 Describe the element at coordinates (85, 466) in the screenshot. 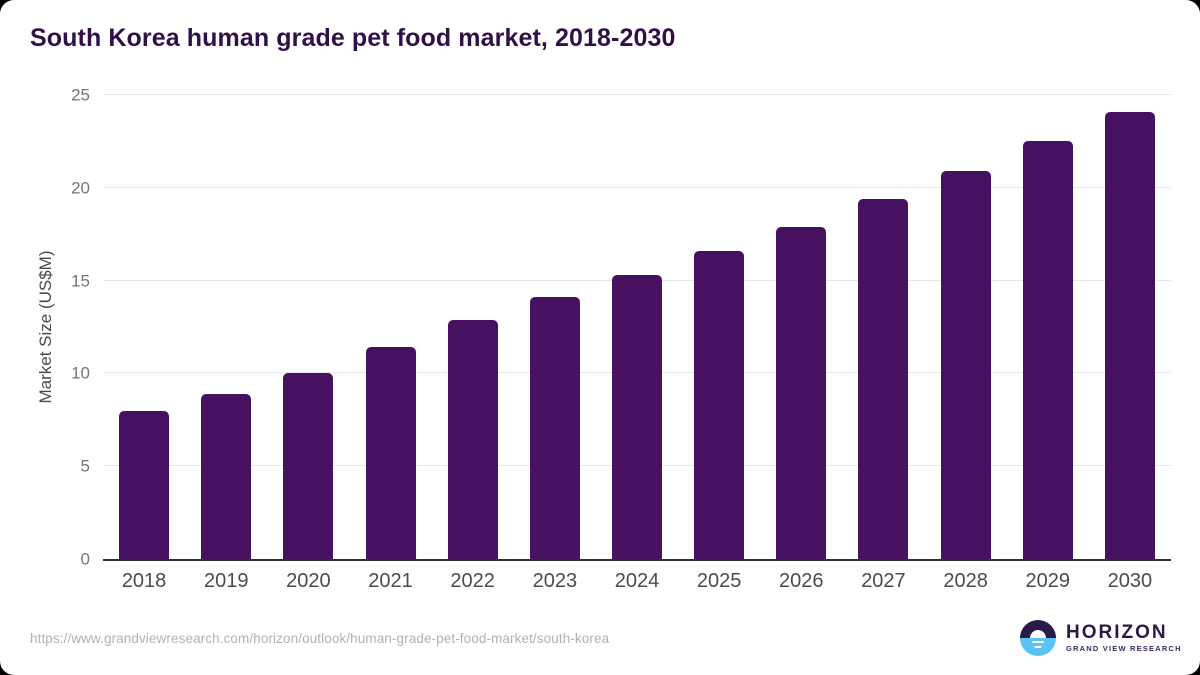

I see `y-axis-tick-label: 5` at that location.